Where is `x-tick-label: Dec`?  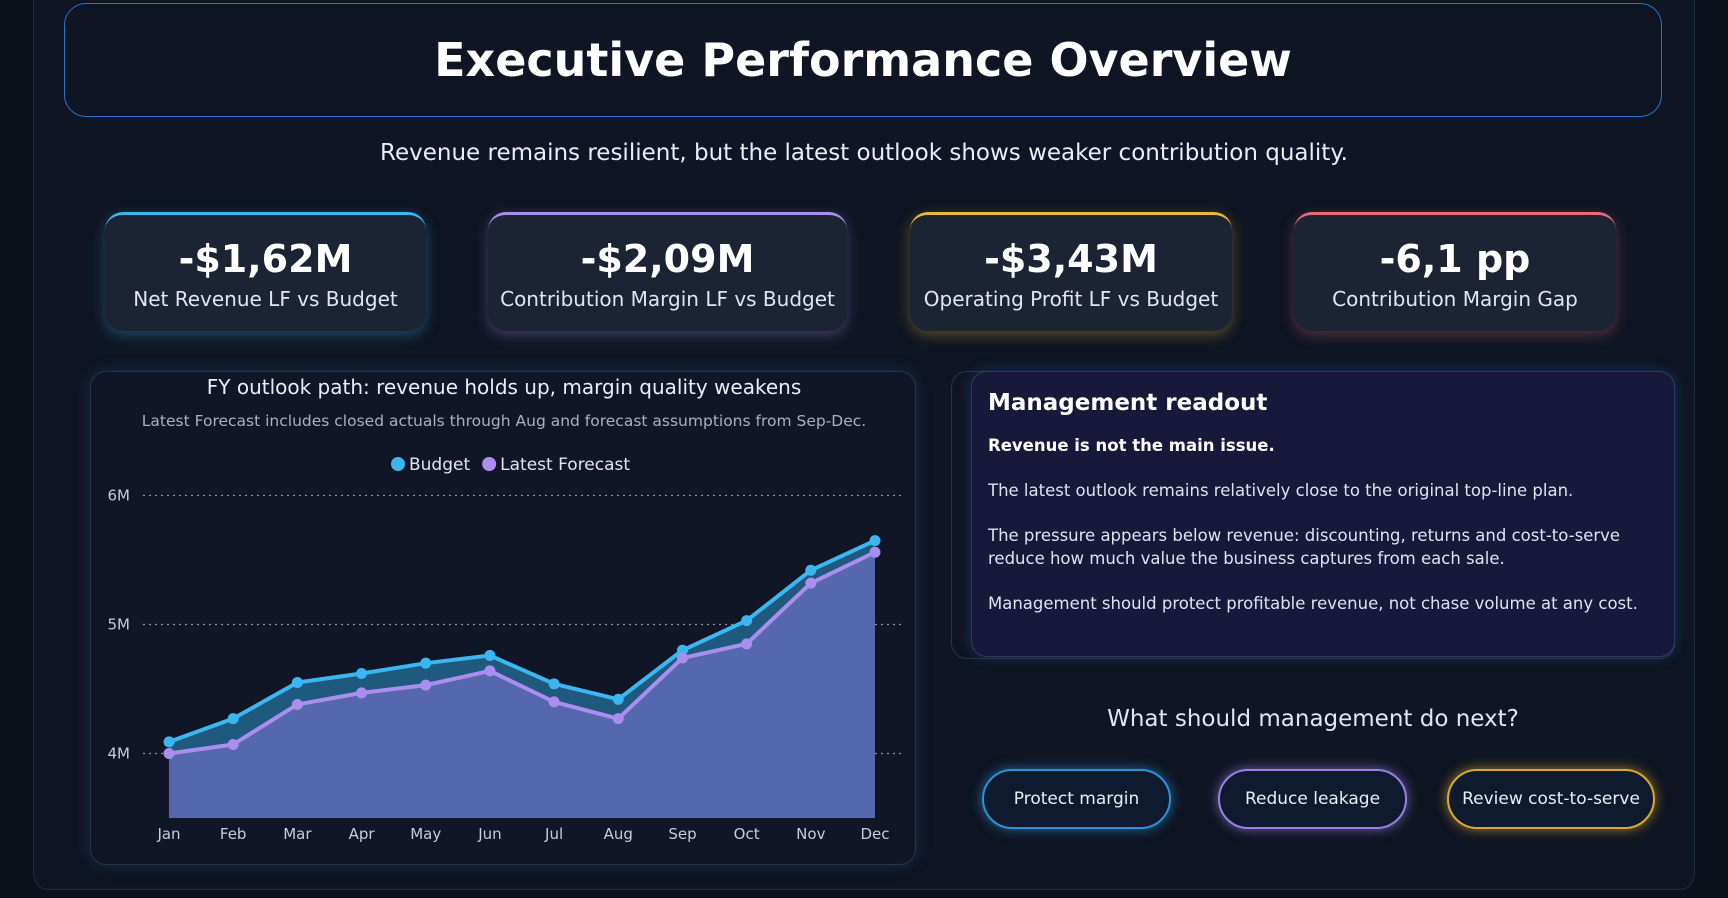
x-tick-label: Dec is located at coordinates (874, 834).